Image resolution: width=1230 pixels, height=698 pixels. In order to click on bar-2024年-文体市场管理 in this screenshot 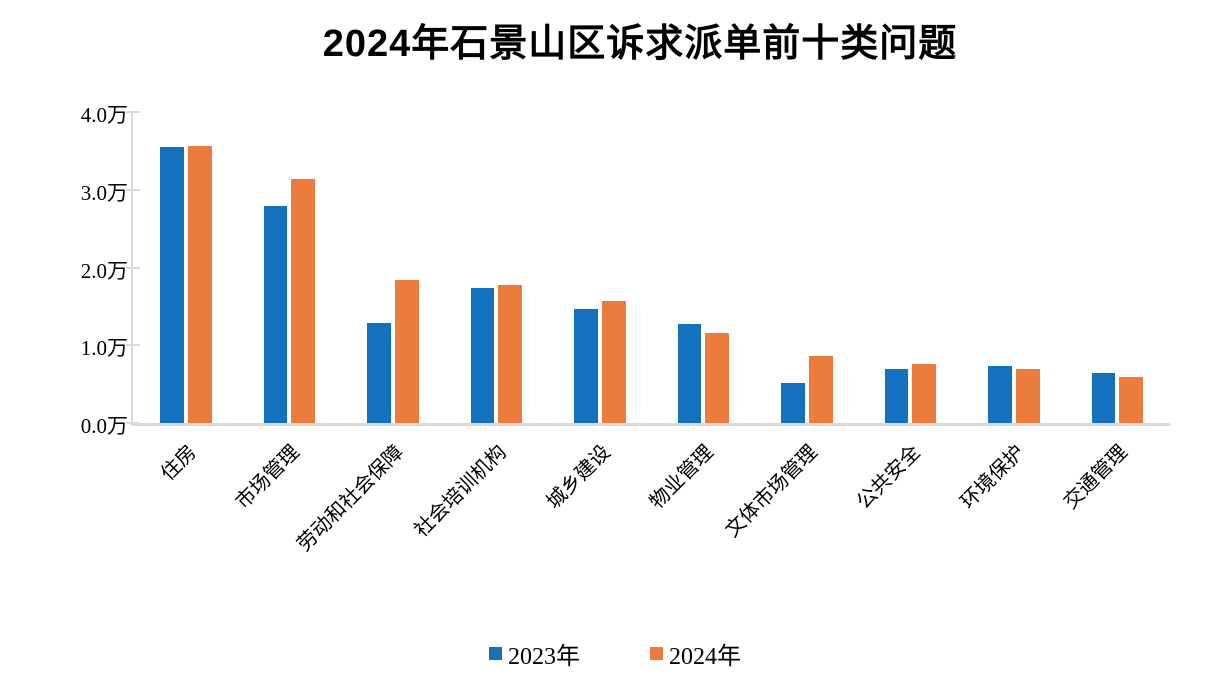, I will do `click(820, 389)`.